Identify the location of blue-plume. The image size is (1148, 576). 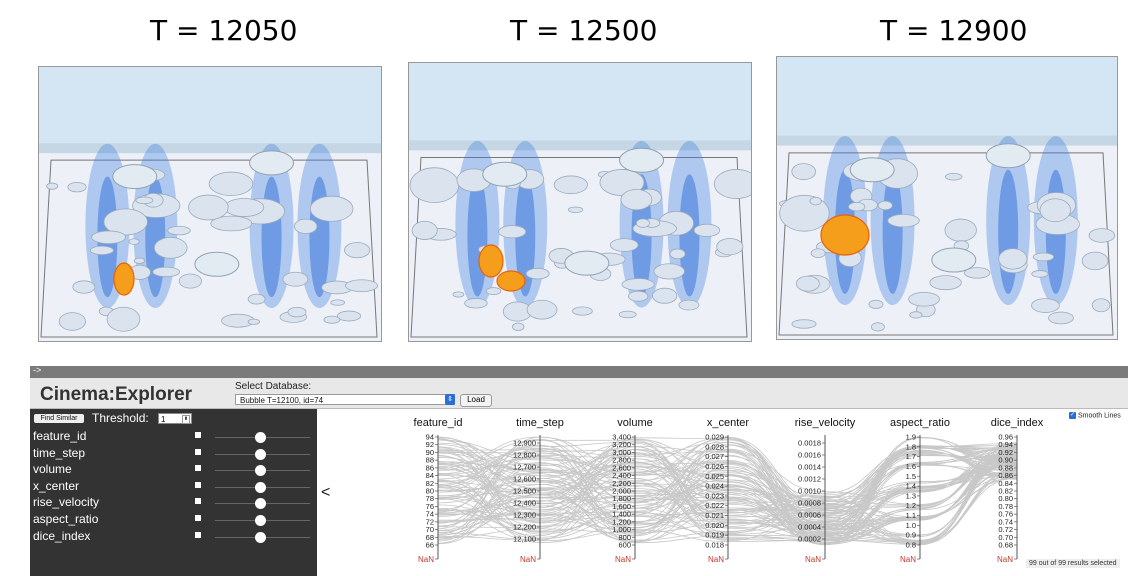
(271, 226).